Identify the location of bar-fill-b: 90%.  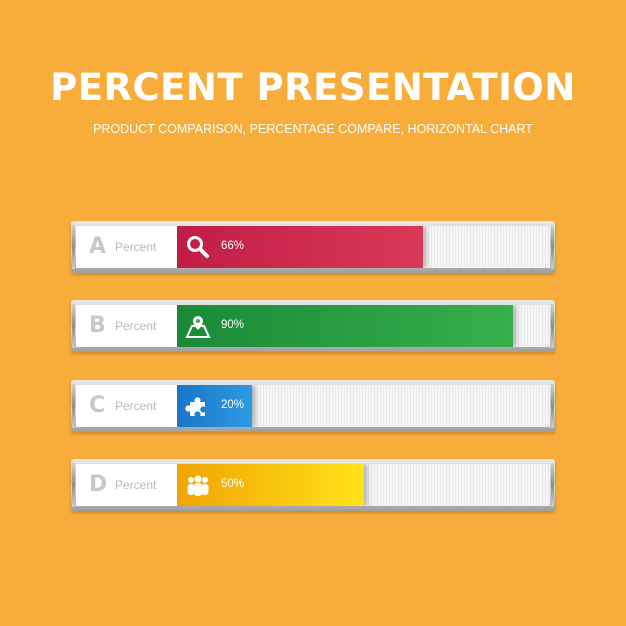
(345, 326).